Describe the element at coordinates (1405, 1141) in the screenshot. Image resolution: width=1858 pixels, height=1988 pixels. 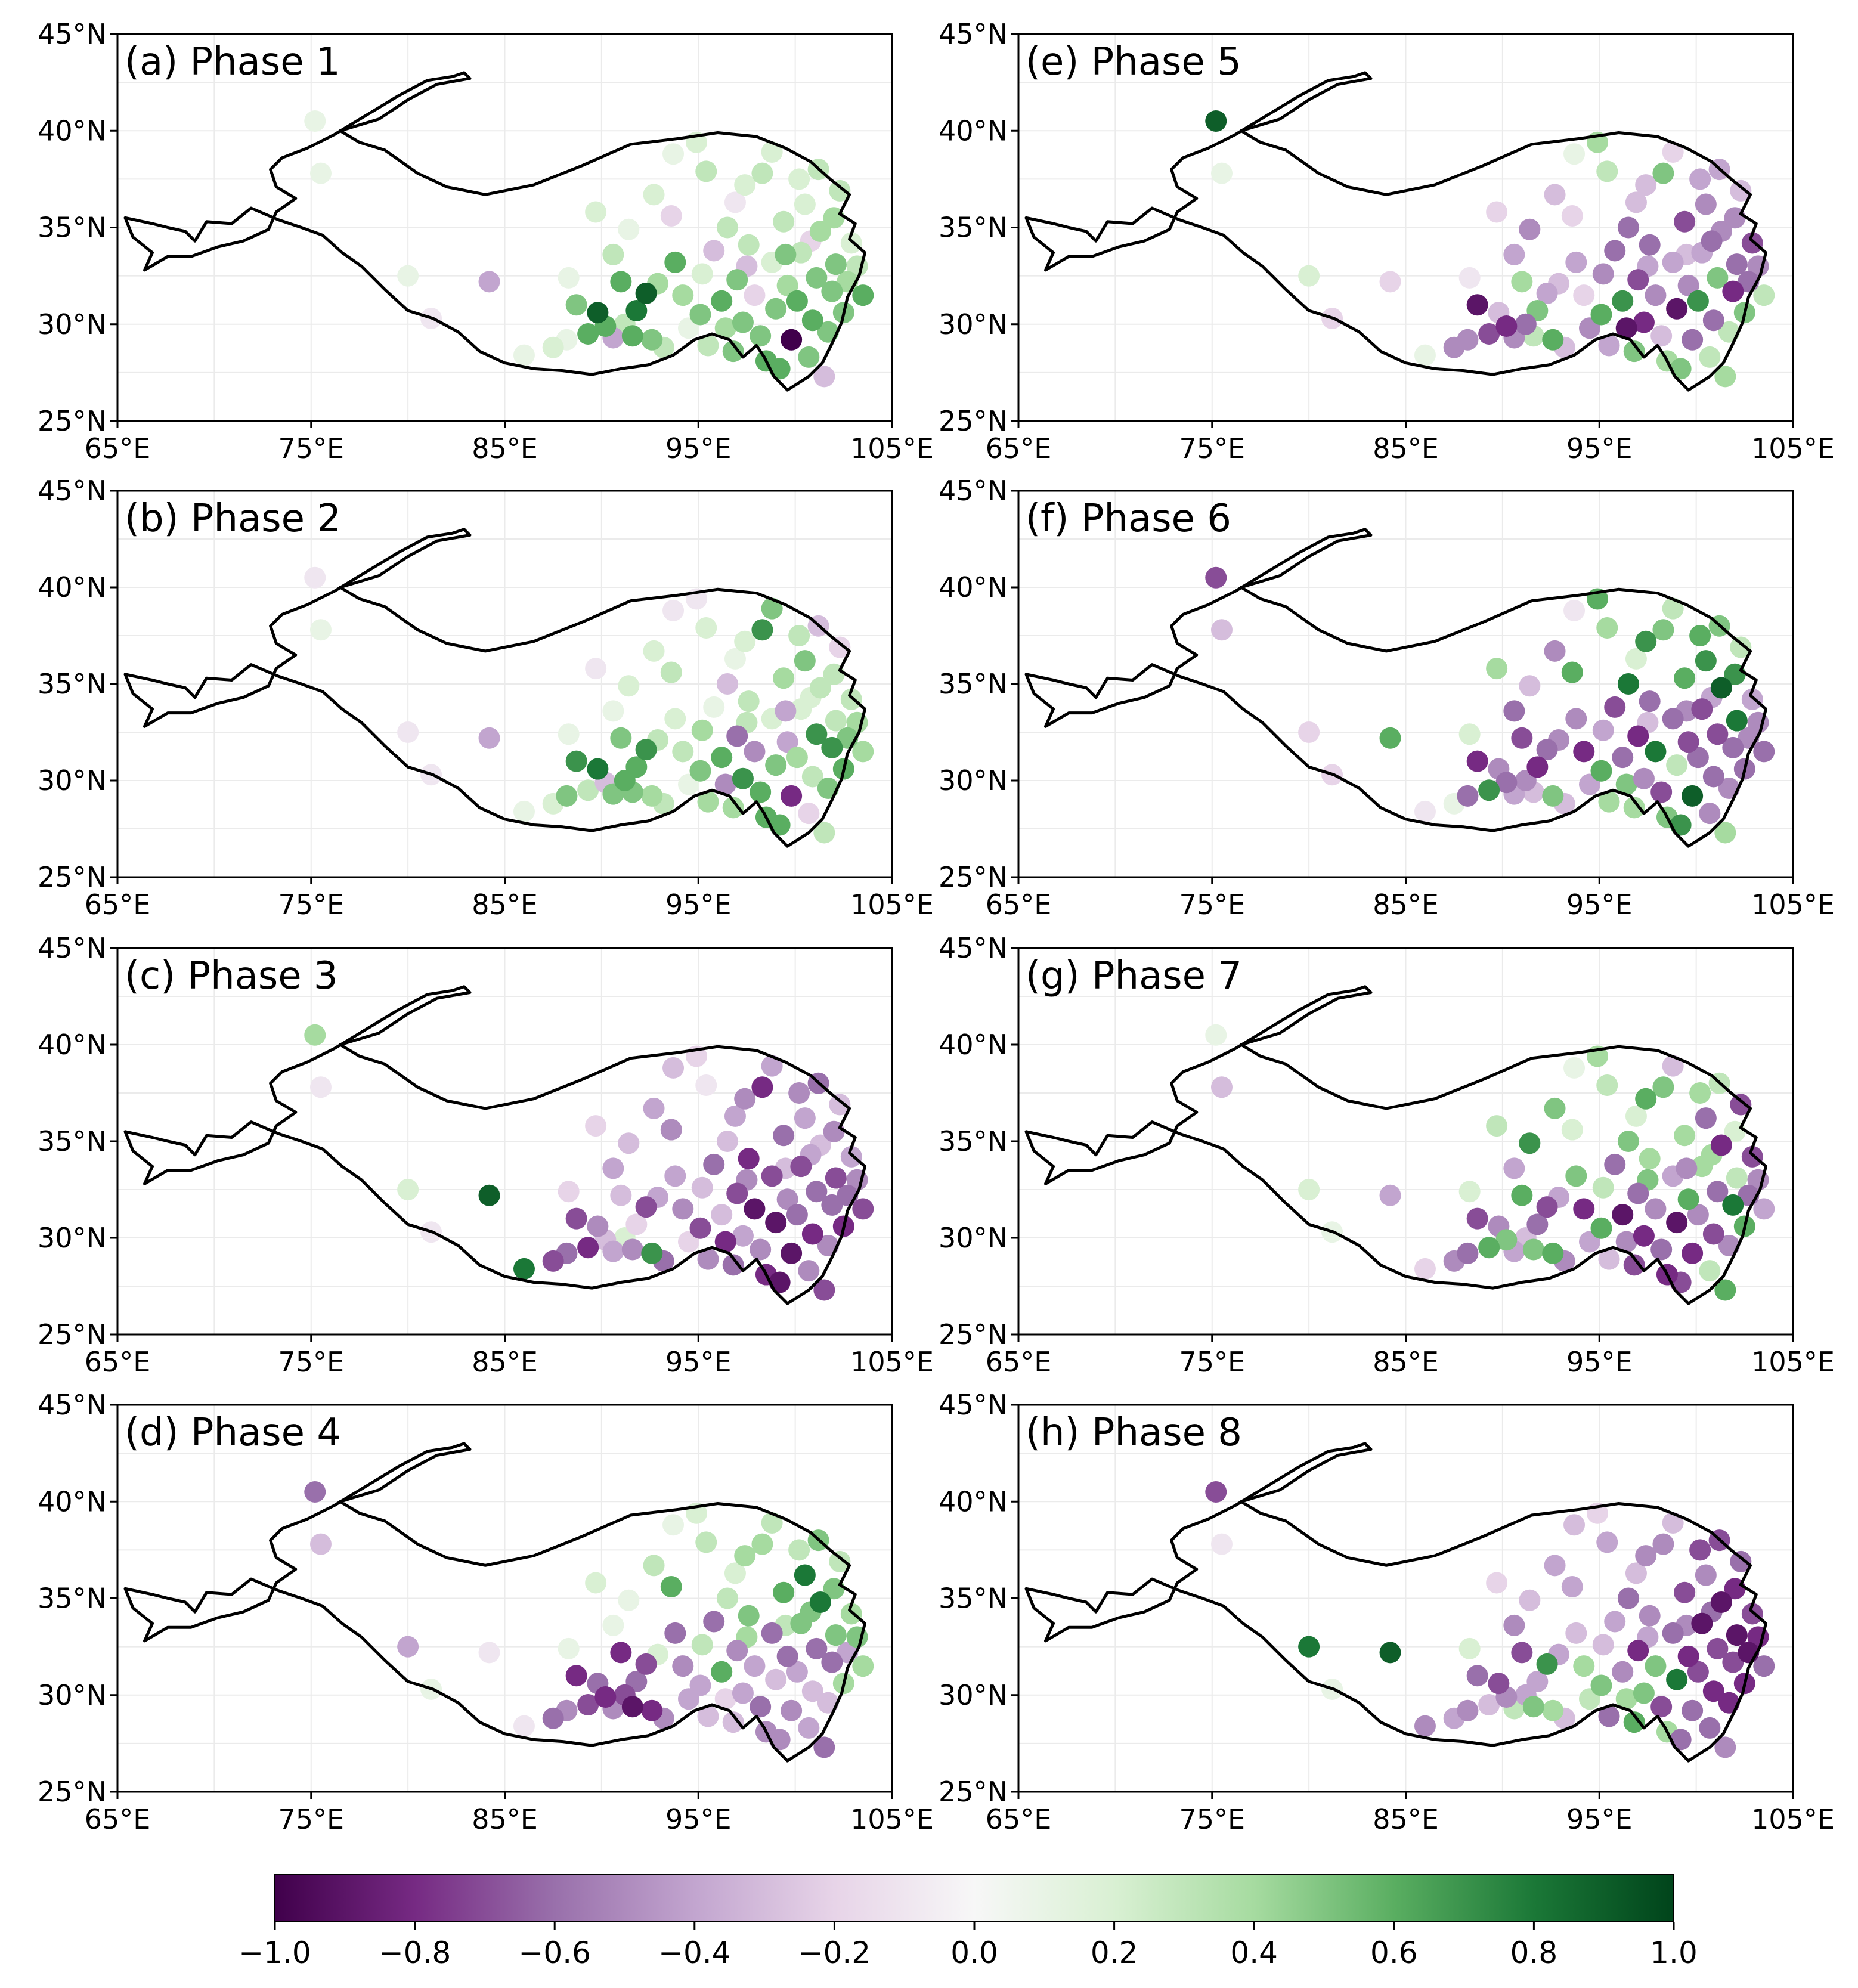
I see `graticule` at that location.